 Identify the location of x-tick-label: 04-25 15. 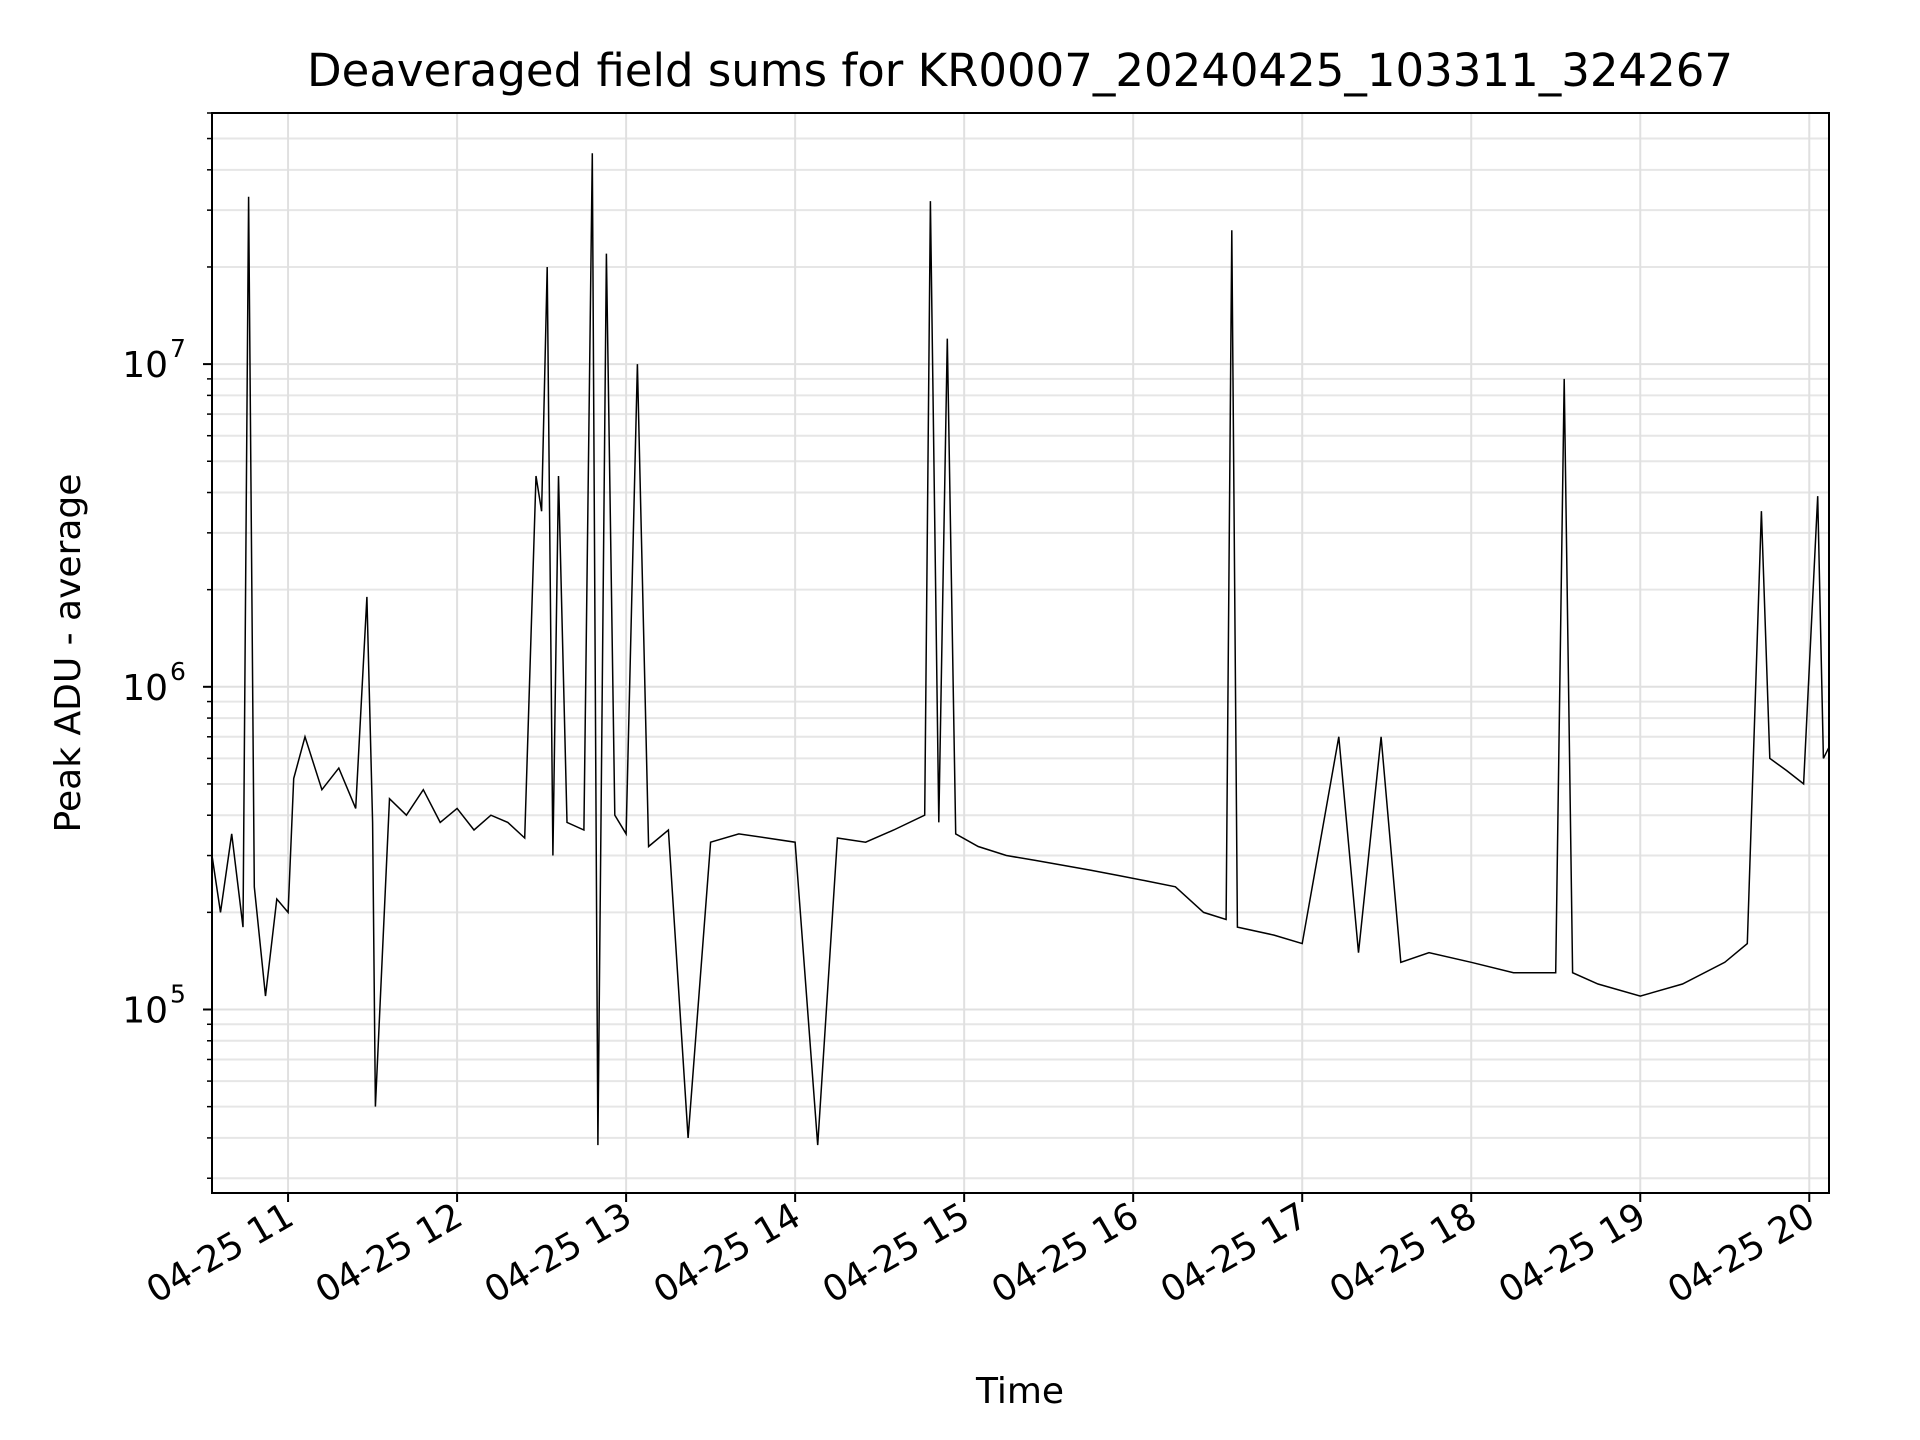
(896, 1253).